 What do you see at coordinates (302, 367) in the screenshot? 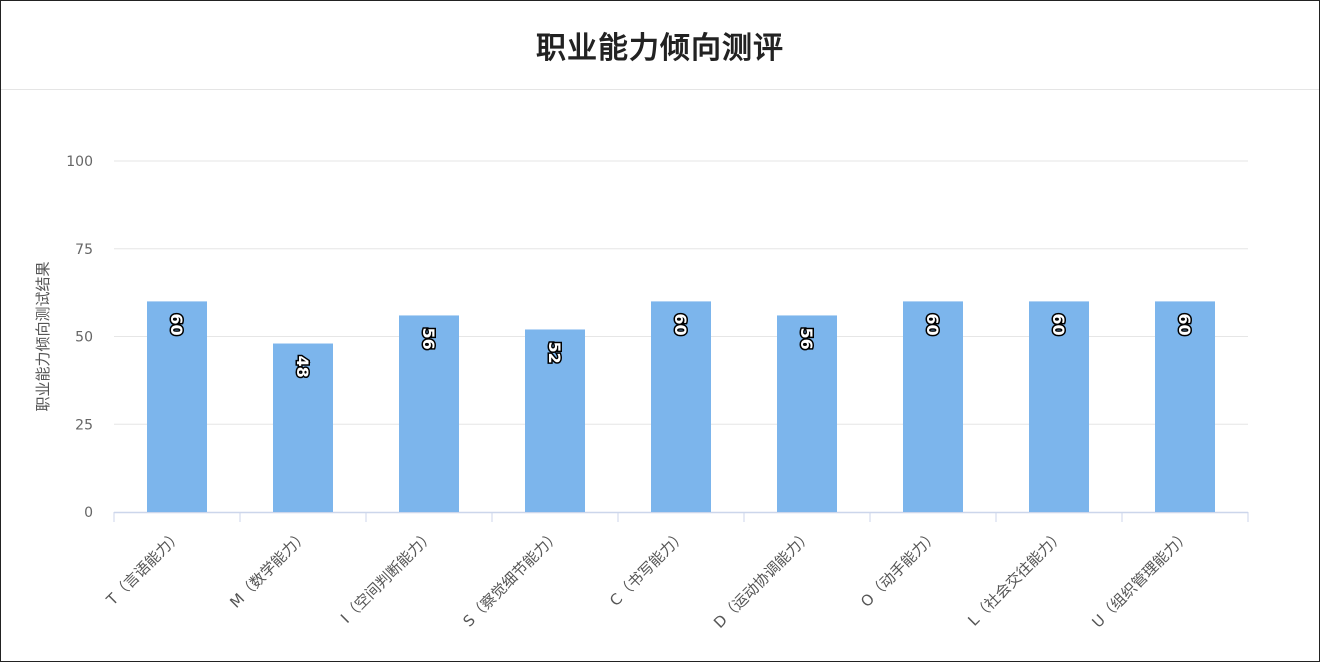
I see `data-label: 48` at bounding box center [302, 367].